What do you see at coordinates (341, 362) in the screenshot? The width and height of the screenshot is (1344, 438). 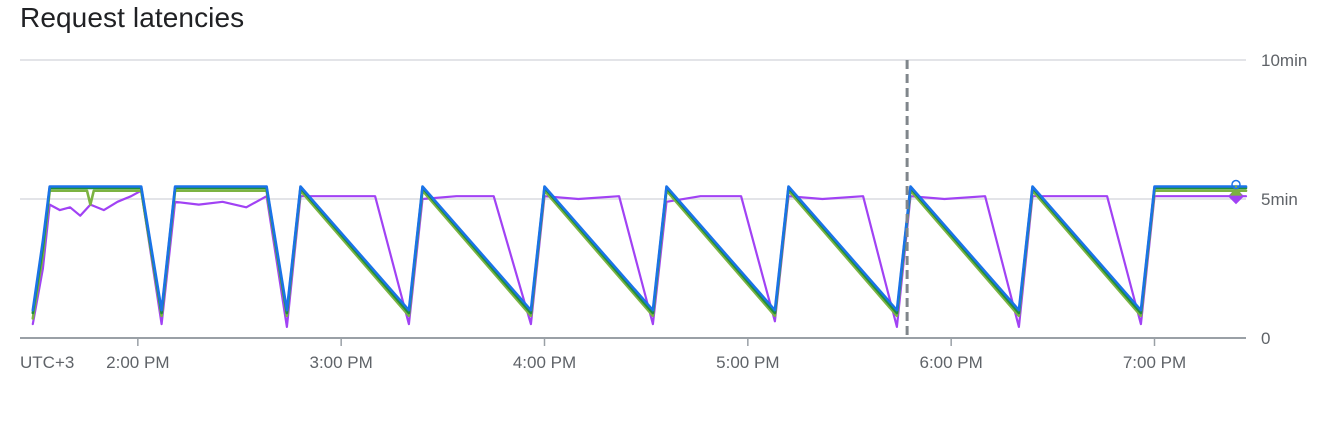 I see `x-tick-label: 3:00 PM` at bounding box center [341, 362].